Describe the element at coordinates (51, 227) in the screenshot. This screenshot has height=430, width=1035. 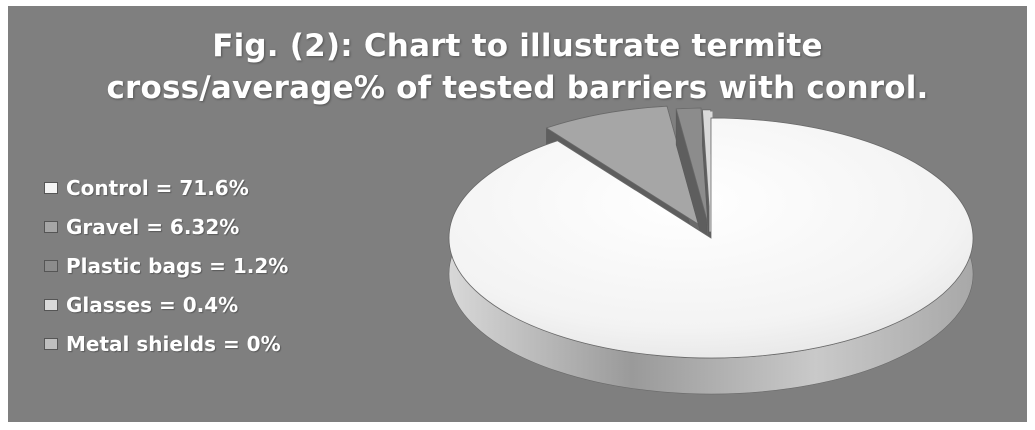
I see `legend-swatch-gravel` at that location.